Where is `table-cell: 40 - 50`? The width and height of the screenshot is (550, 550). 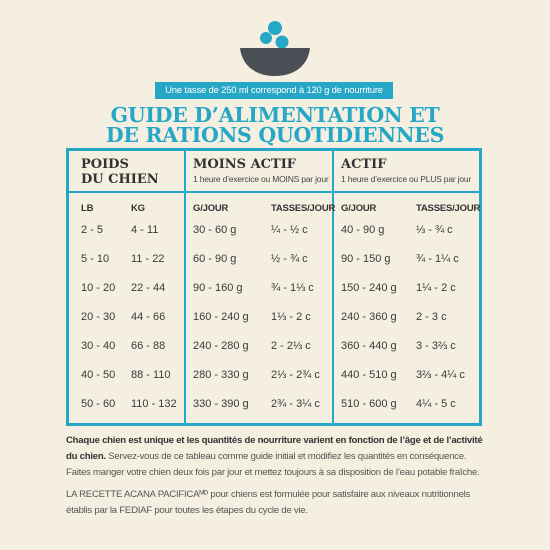 table-cell: 40 - 50 is located at coordinates (98, 375).